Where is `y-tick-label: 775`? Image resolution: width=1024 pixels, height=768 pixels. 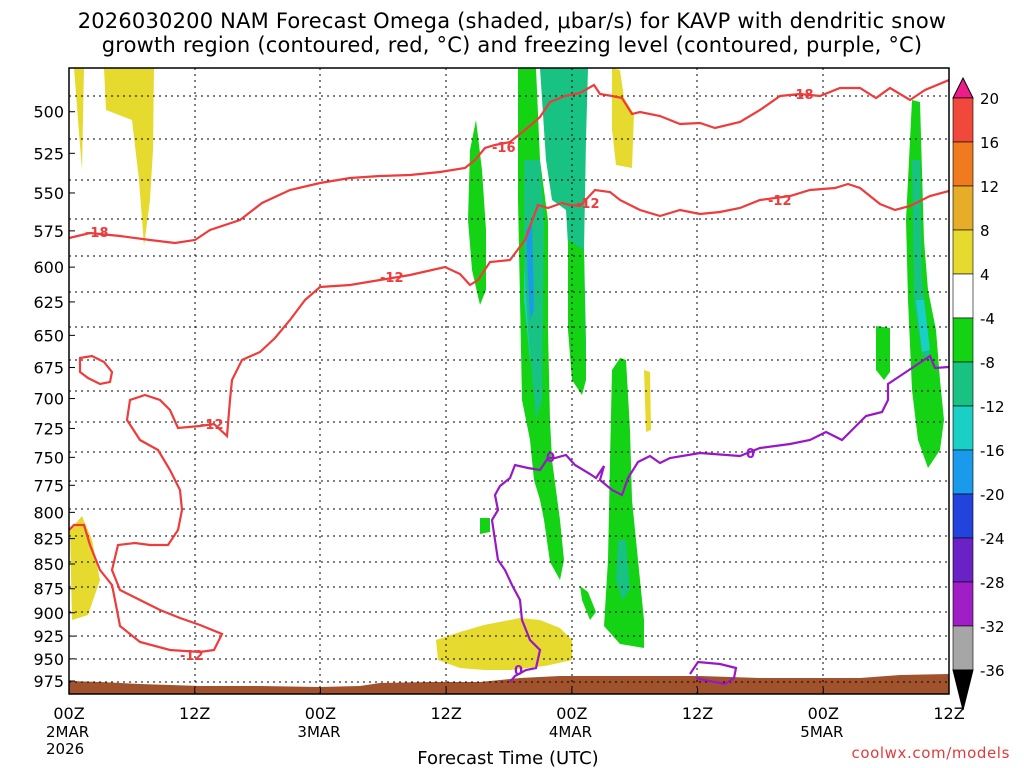 y-tick-label: 775 is located at coordinates (48, 485).